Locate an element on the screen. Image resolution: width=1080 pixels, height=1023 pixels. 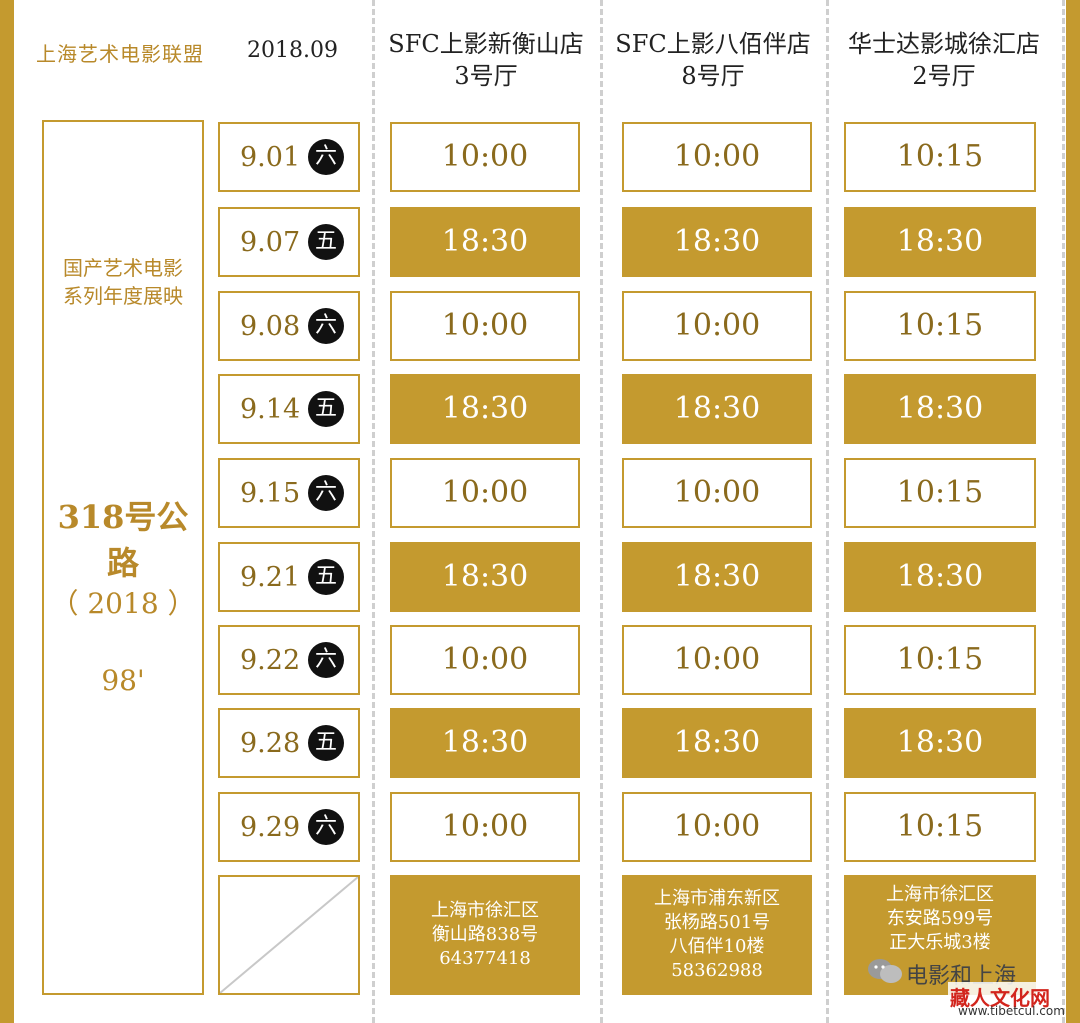
address-phone: 64377418 is located at coordinates (485, 958).